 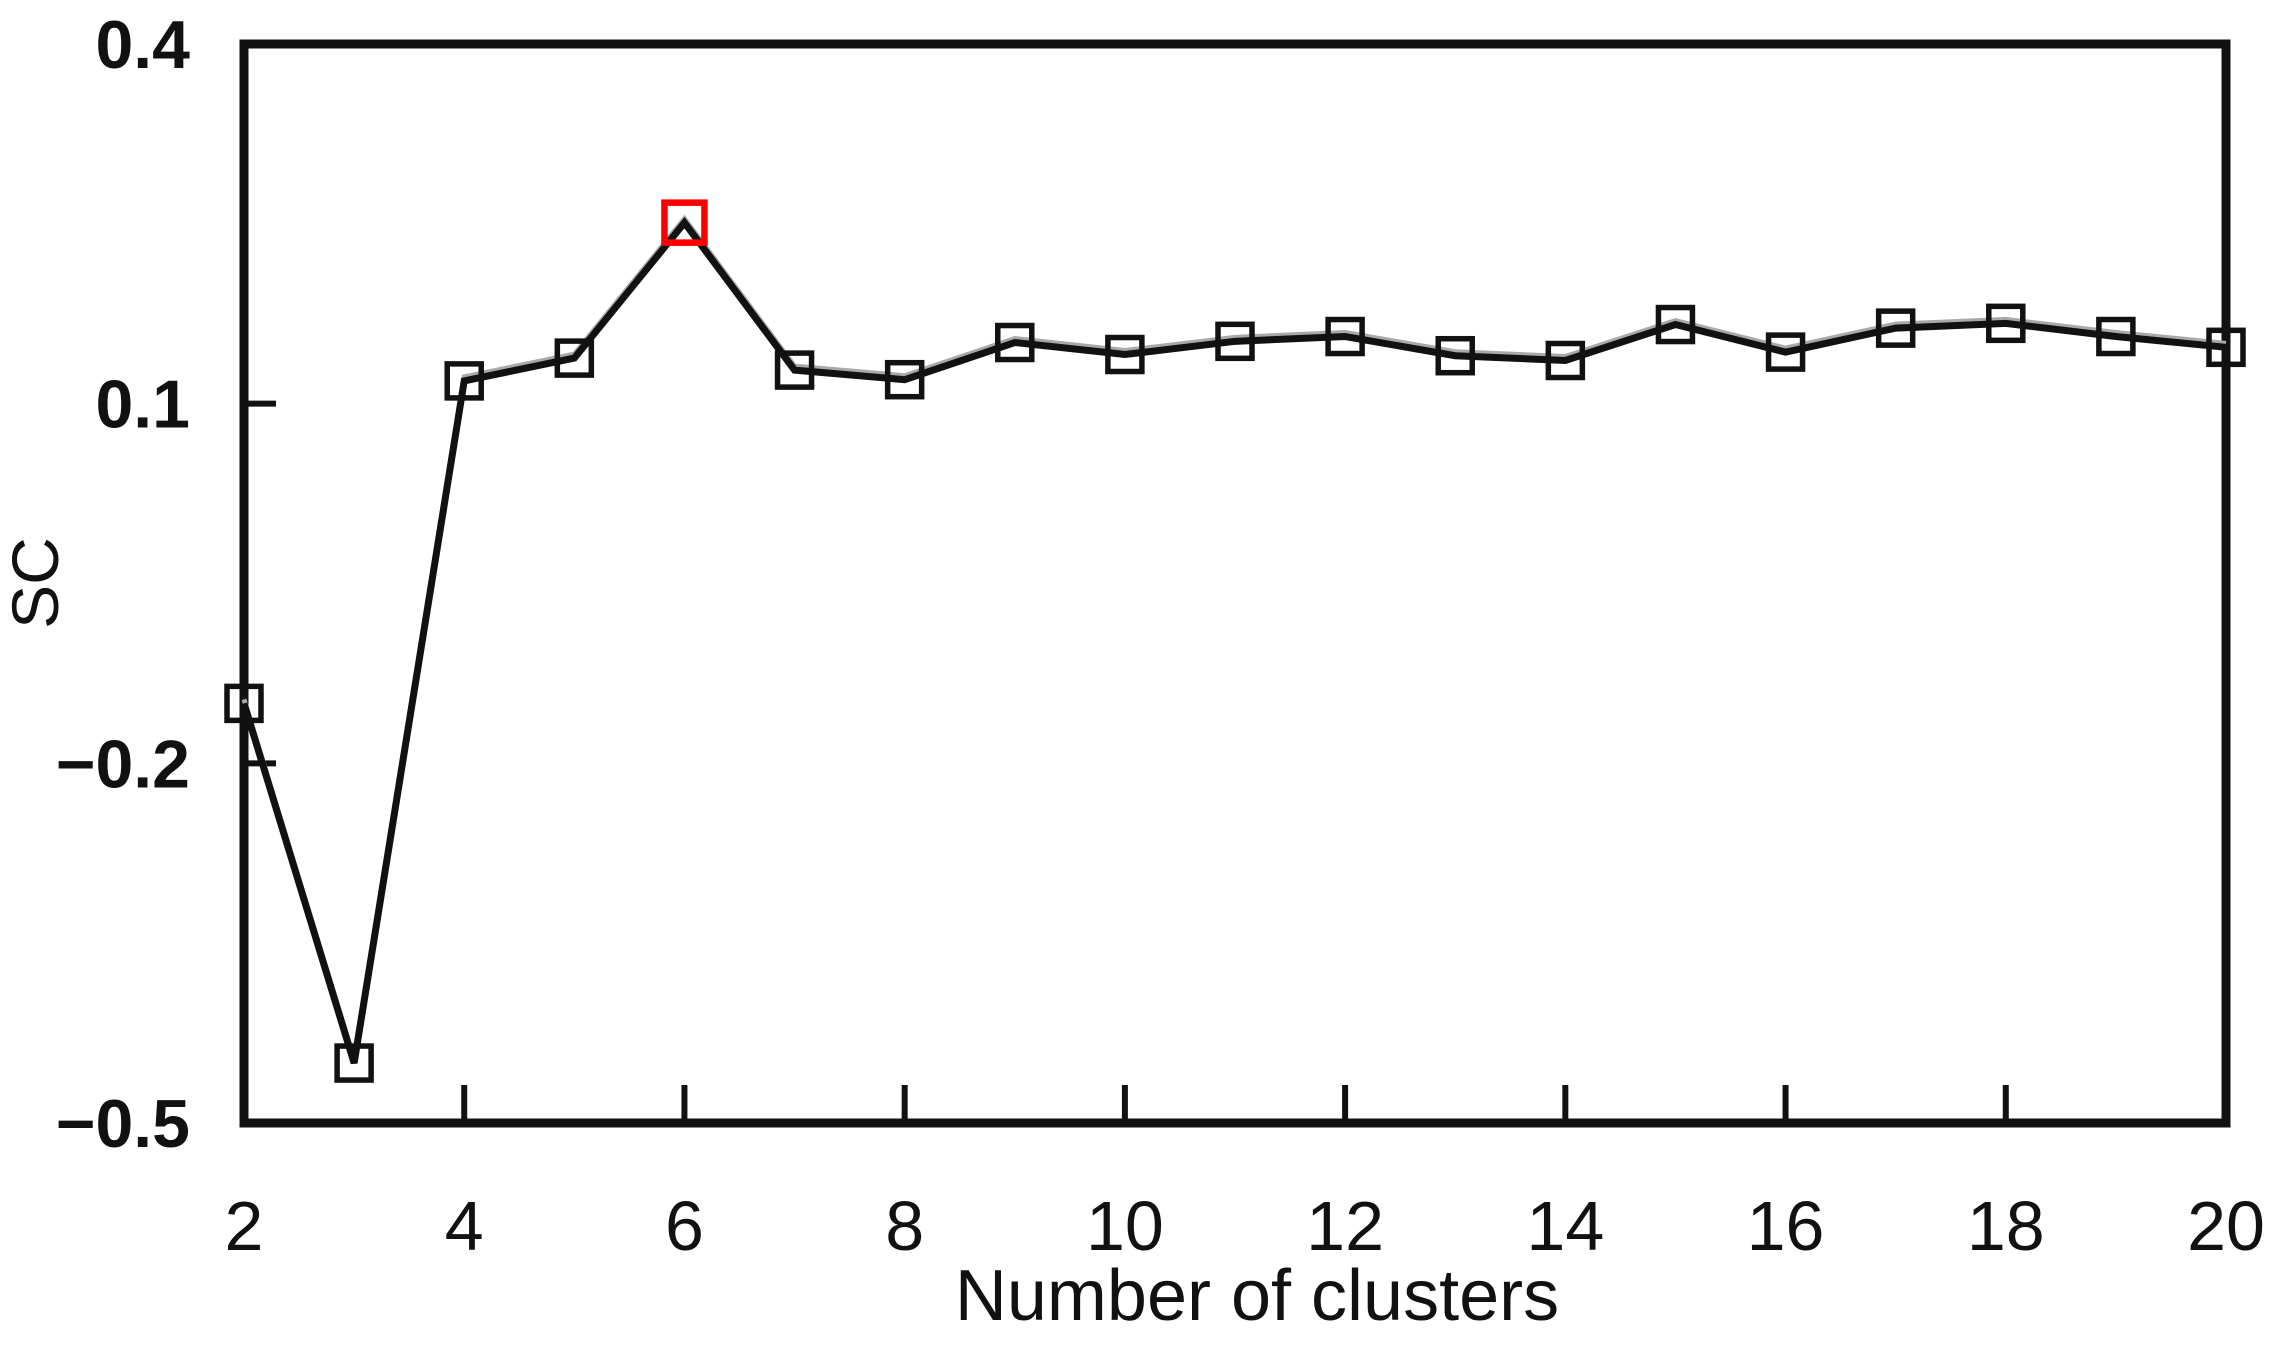 I want to click on y-tick-label: −0.5, so click(x=123, y=1124).